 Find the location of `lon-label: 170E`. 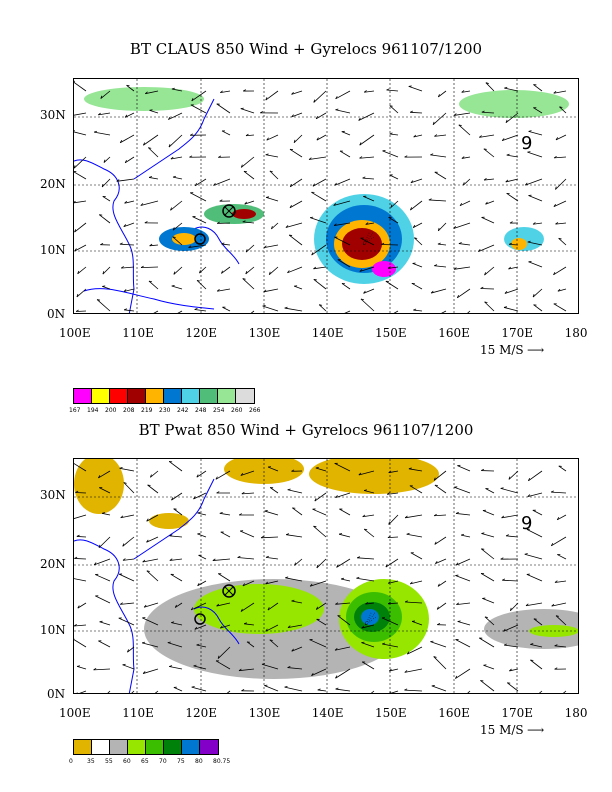

lon-label: 170E is located at coordinates (517, 713).